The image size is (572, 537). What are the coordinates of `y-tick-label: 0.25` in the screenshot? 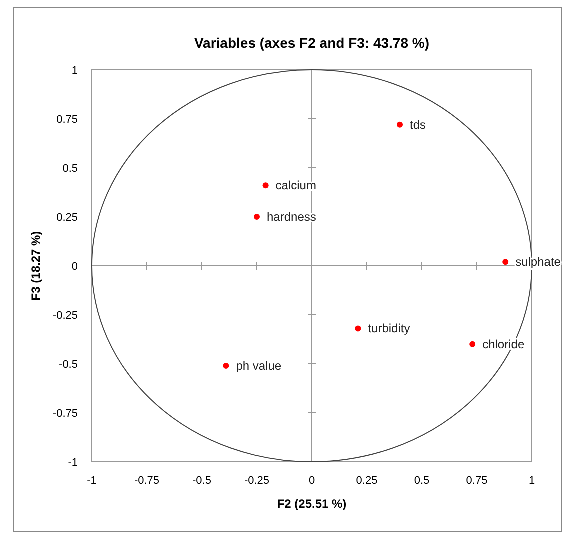 It's located at (67, 218).